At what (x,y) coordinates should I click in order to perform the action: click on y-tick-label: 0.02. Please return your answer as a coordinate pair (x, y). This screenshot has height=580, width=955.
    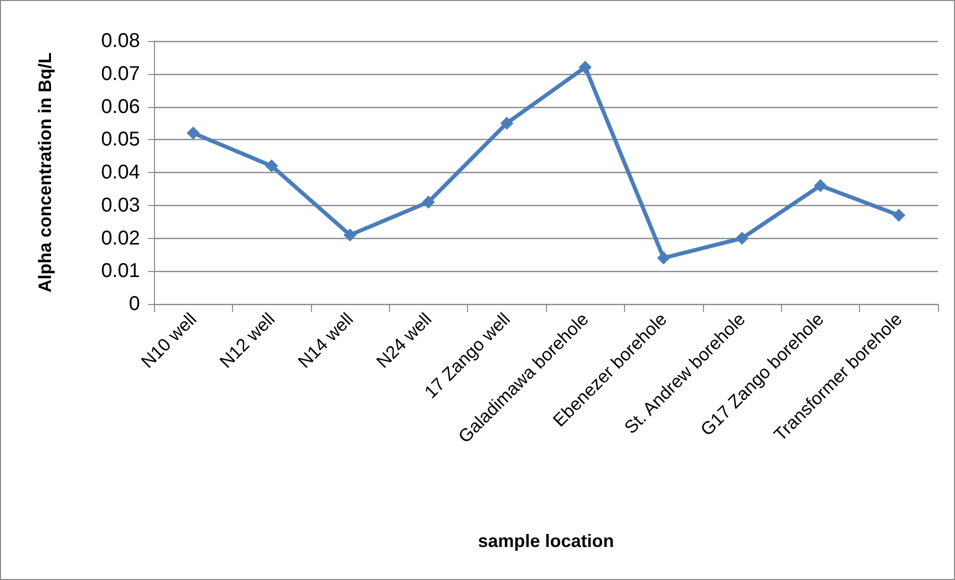
    Looking at the image, I should click on (120, 238).